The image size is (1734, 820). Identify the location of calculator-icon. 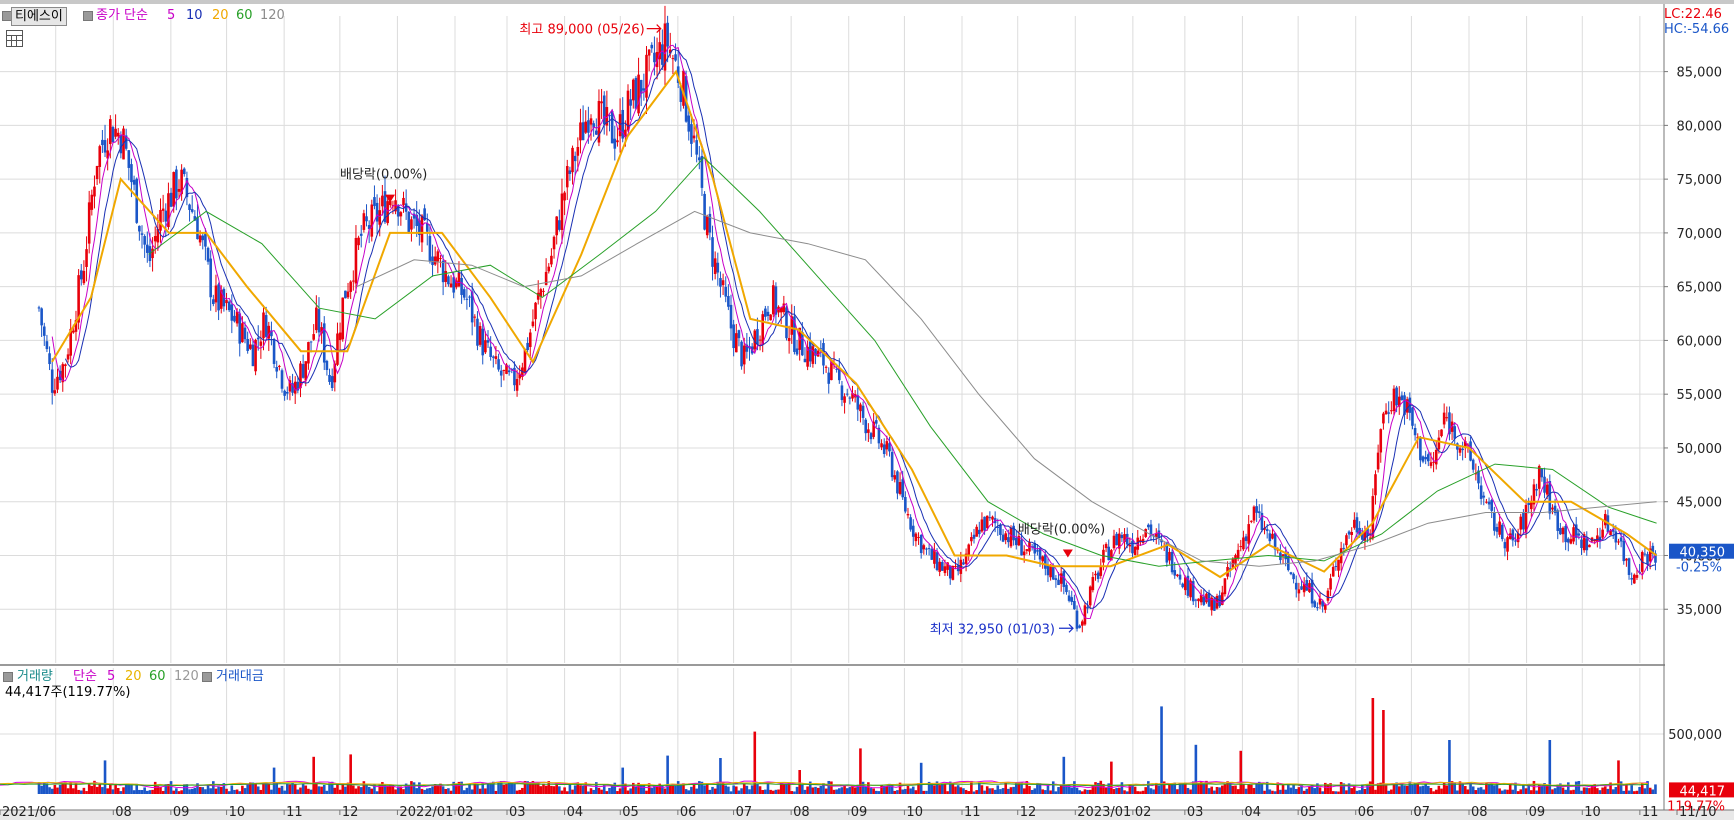
(14, 38).